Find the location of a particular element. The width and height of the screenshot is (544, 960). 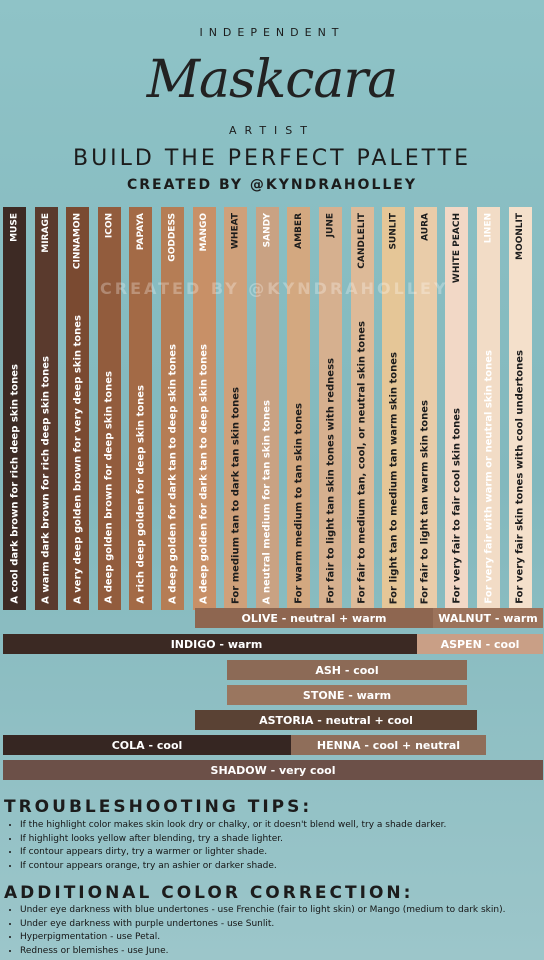

troubleshooting-title: TROUBLESHOOTING TIPS: is located at coordinates (158, 807).